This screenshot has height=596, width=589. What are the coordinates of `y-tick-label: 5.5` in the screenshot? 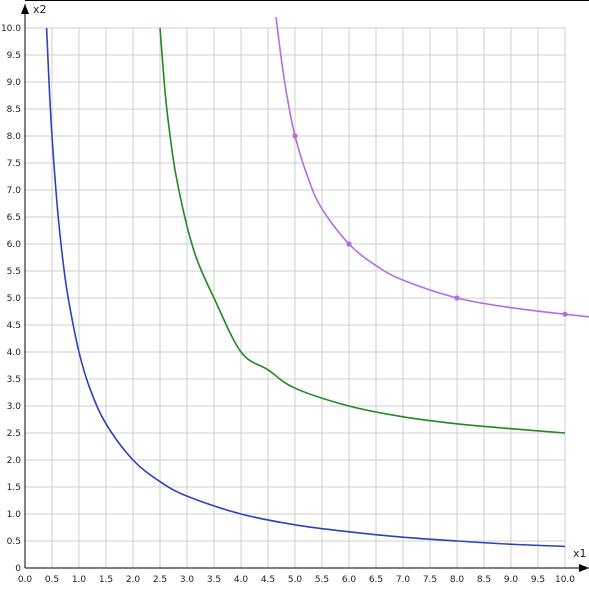 It's located at (14, 272).